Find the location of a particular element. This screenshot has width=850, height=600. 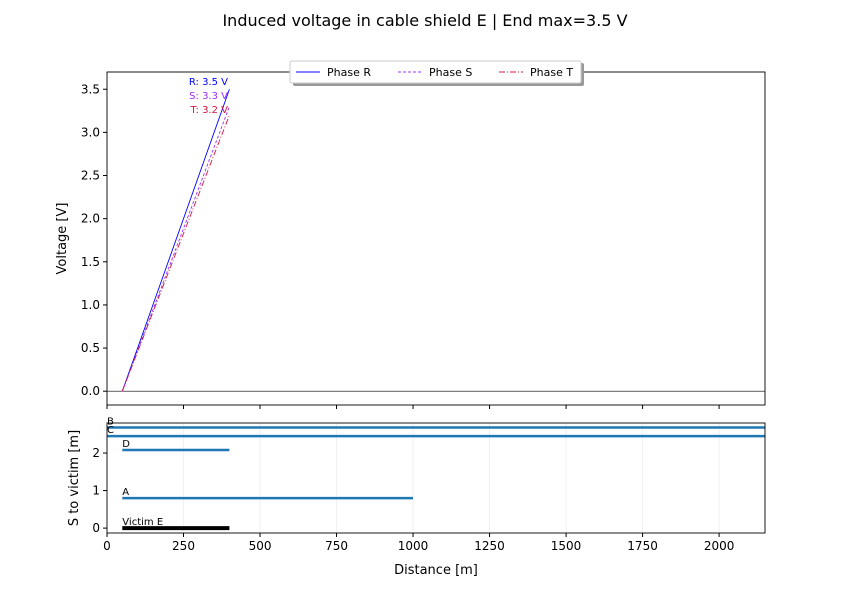

cable-label: Victim E is located at coordinates (142, 522).